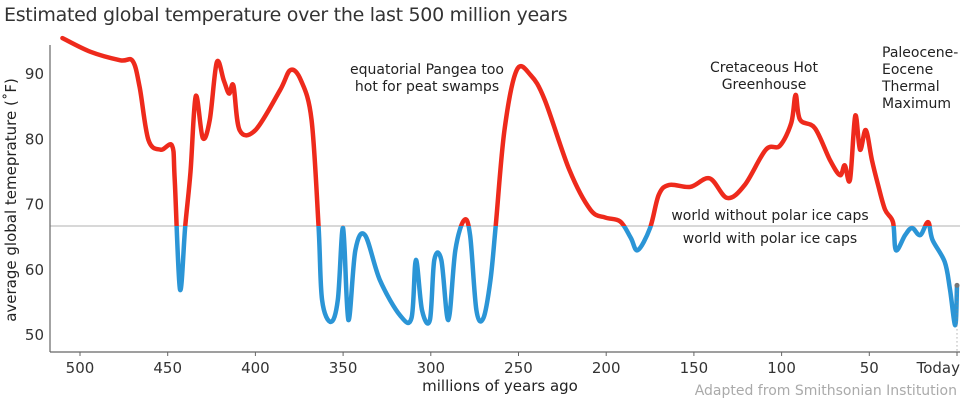  Describe the element at coordinates (957, 285) in the screenshot. I see `today-point` at that location.